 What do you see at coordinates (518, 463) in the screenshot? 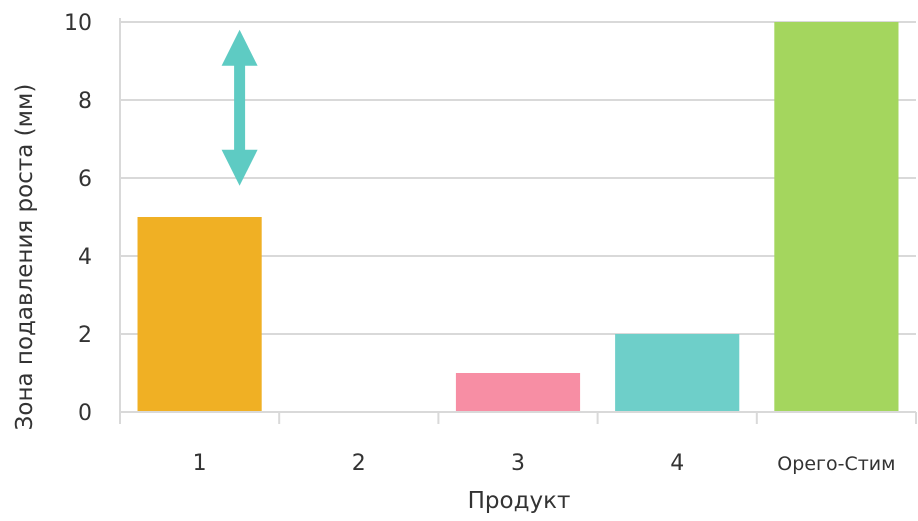
I see `x-tick-label: 3` at bounding box center [518, 463].